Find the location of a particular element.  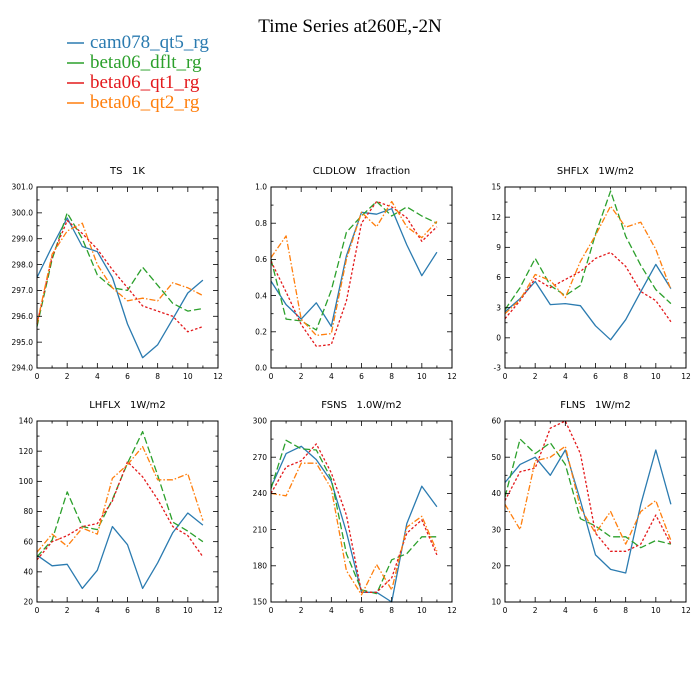

legend-item-beta06_dflt_rg: beta06_dflt_rg is located at coordinates (134, 62).